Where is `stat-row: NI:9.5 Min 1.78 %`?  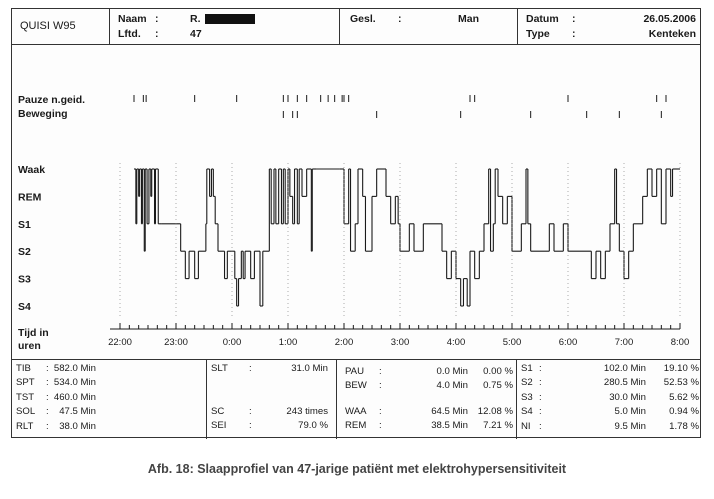 stat-row: NI:9.5 Min 1.78 % is located at coordinates (610, 426).